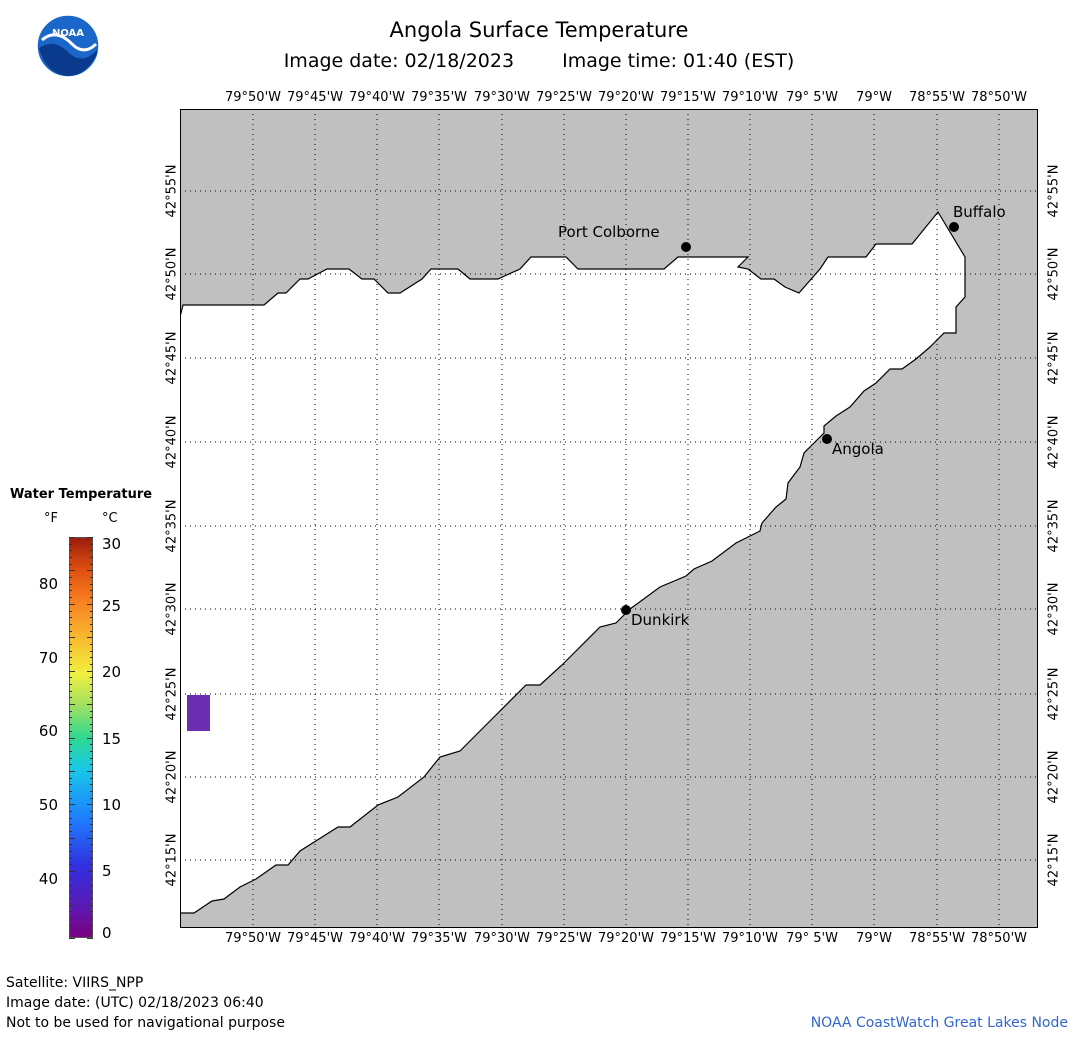  What do you see at coordinates (172, 358) in the screenshot?
I see `lat-label-left: 42°45'N` at bounding box center [172, 358].